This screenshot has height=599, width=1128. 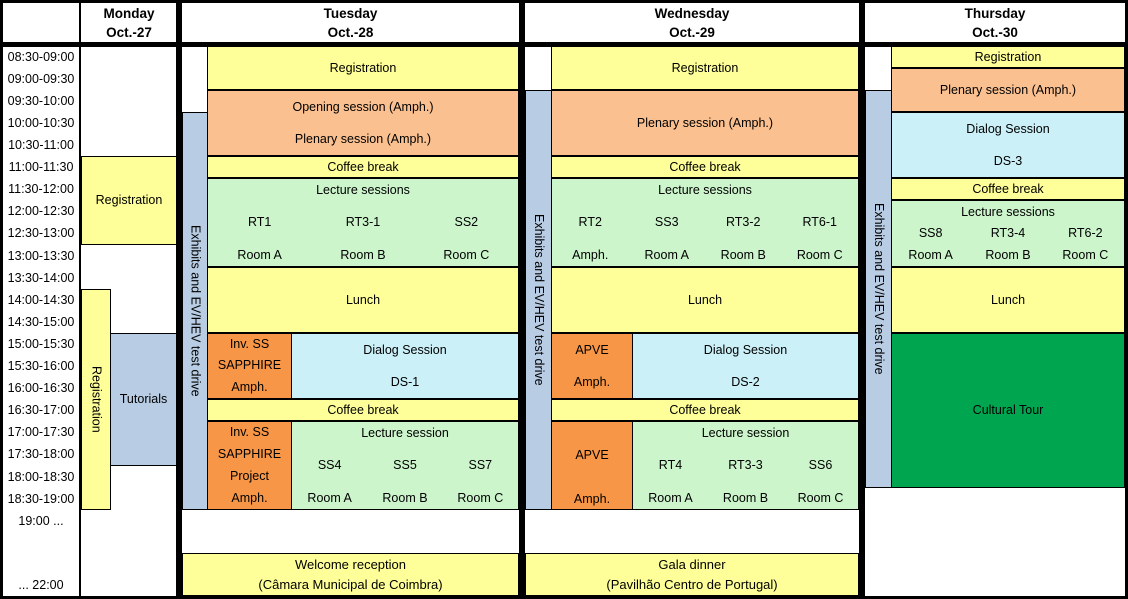 I want to click on session-SS2: SS2, so click(x=466, y=222).